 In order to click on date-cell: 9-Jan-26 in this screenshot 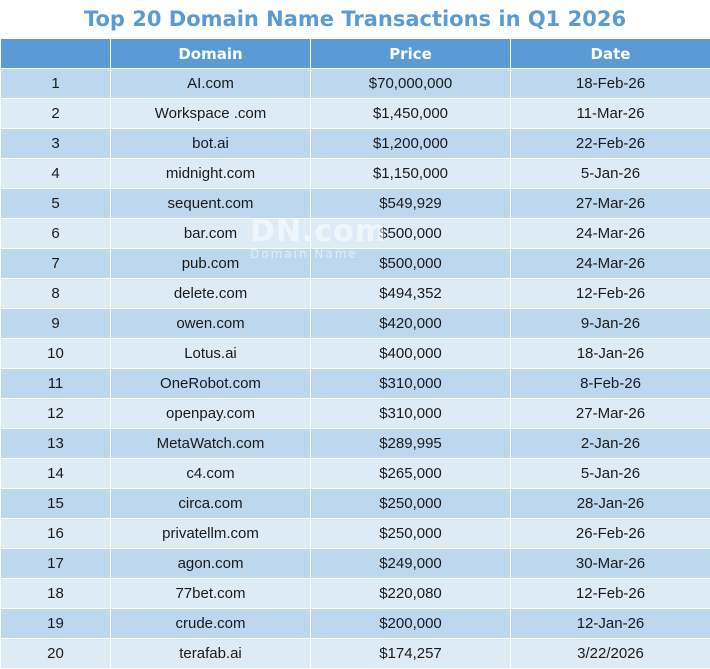, I will do `click(610, 323)`.